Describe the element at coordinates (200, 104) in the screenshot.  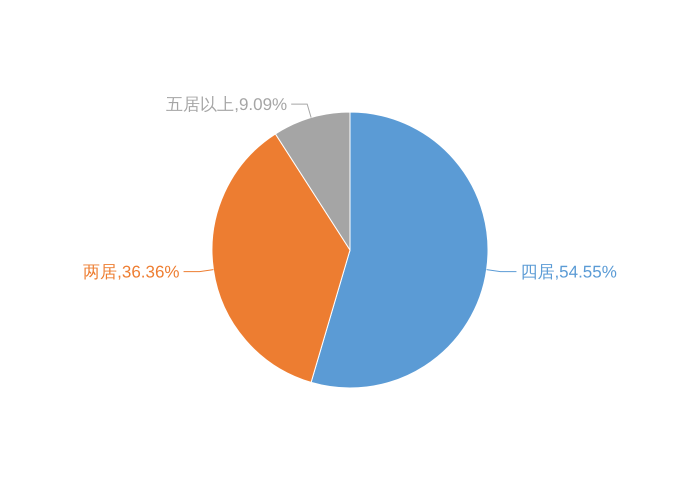
I see `slice-label: 五居以上` at that location.